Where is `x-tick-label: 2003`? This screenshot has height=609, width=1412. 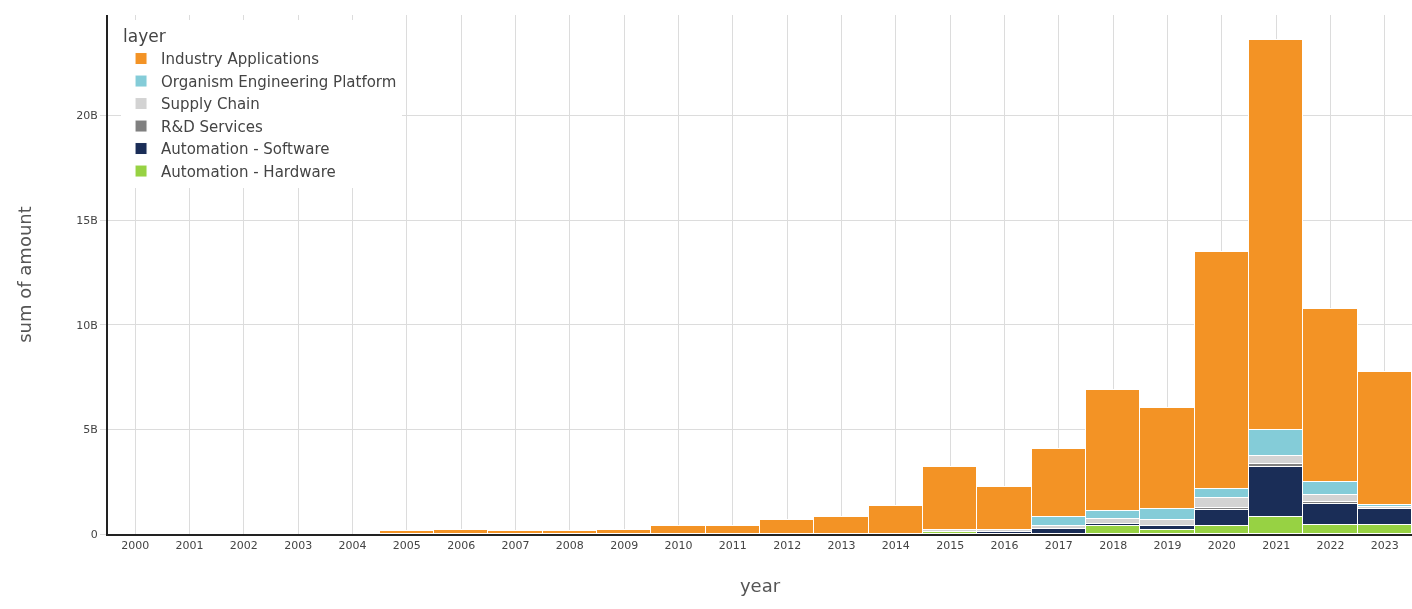
x-tick-label: 2003 is located at coordinates (298, 546).